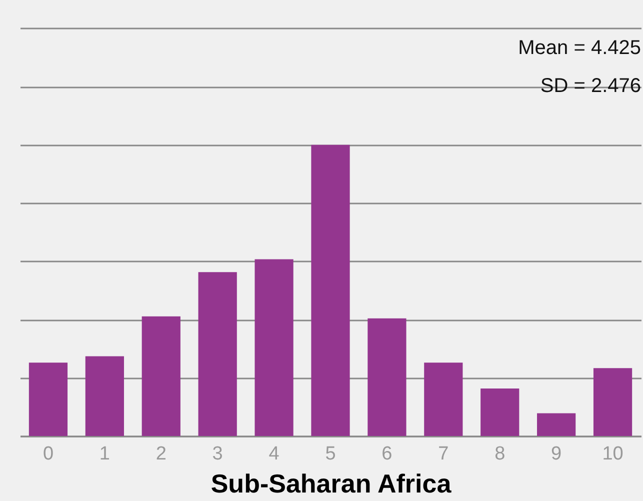 This screenshot has height=501, width=643. What do you see at coordinates (590, 86) in the screenshot?
I see `text: SD = 2.476` at bounding box center [590, 86].